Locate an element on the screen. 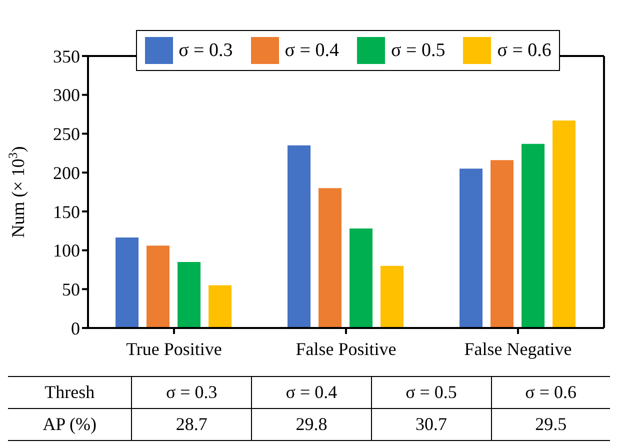 This screenshot has width=618, height=442. text: σ = 0.6 is located at coordinates (550, 392).